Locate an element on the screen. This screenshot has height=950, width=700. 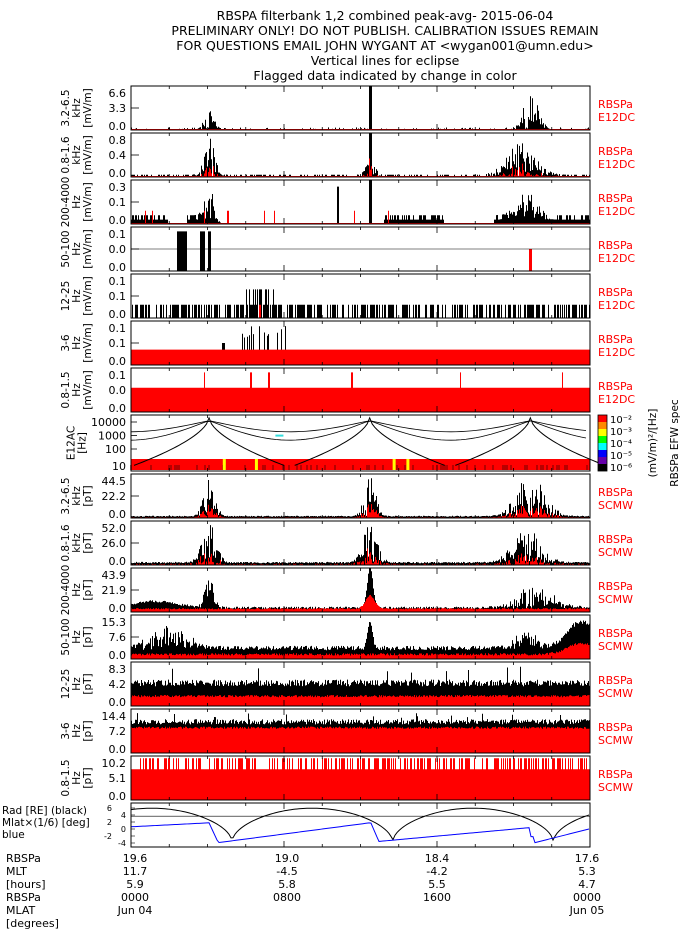
y-axis-label: 3.2-6.5kHz[mV/m] is located at coordinates (77, 107).